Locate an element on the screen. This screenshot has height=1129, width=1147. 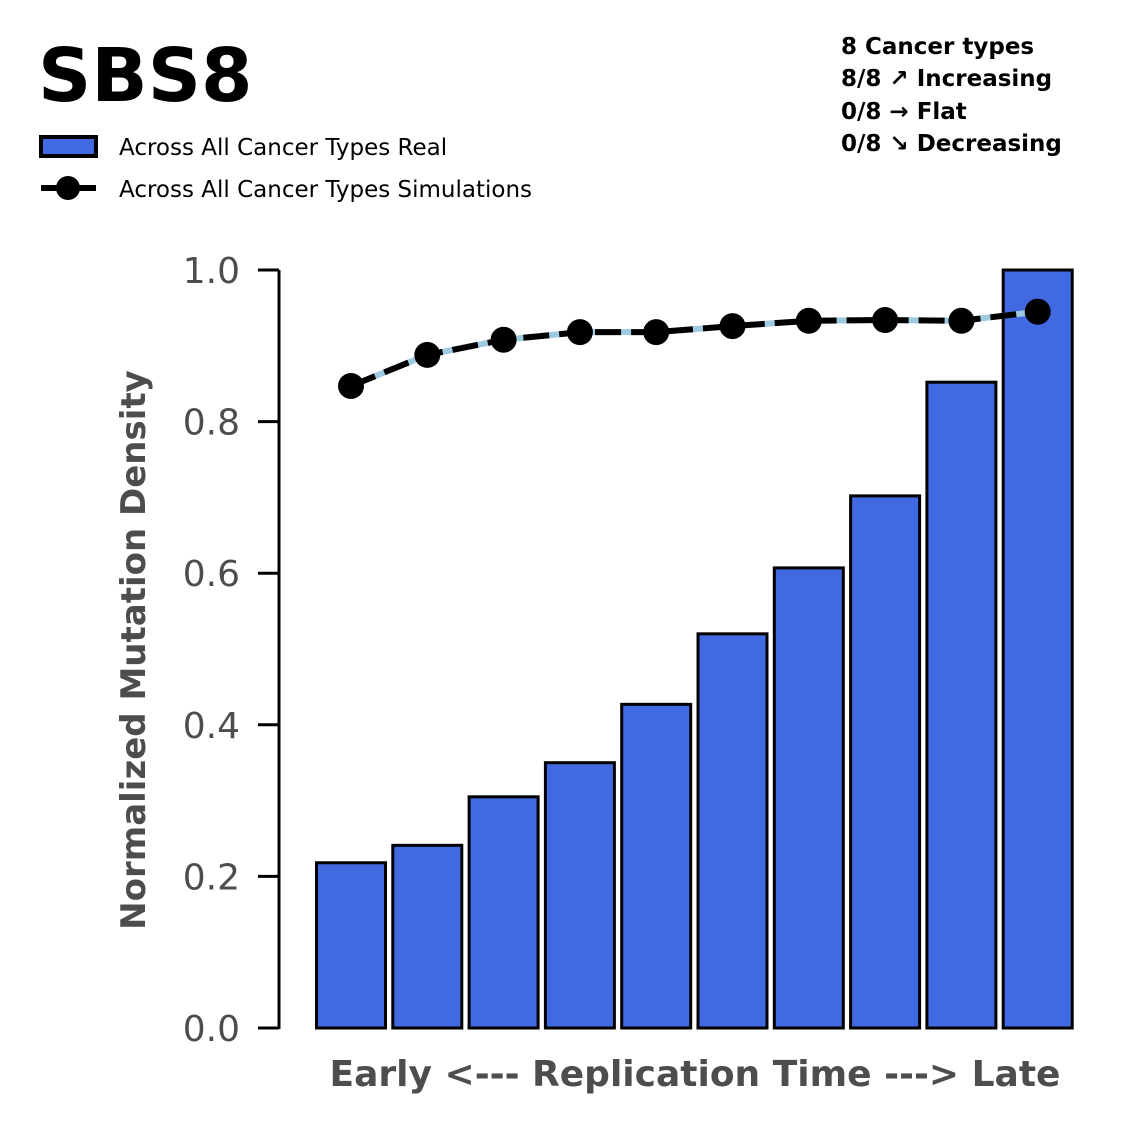
chart-title: SBS8 is located at coordinates (145, 76).